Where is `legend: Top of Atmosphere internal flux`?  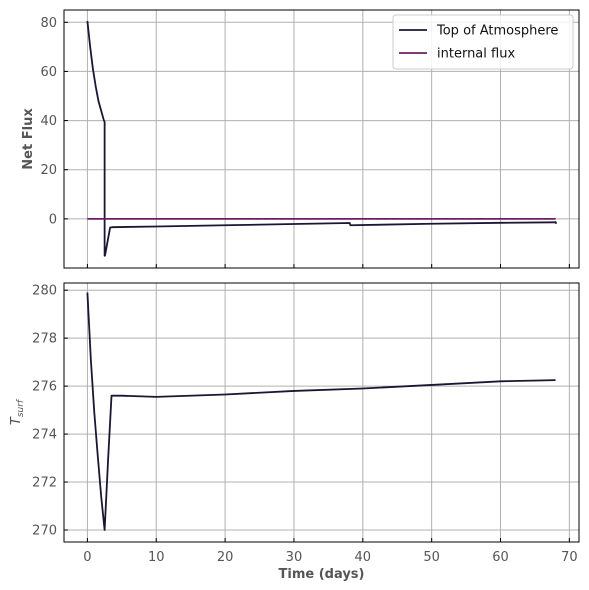 legend: Top of Atmosphere internal flux is located at coordinates (483, 42).